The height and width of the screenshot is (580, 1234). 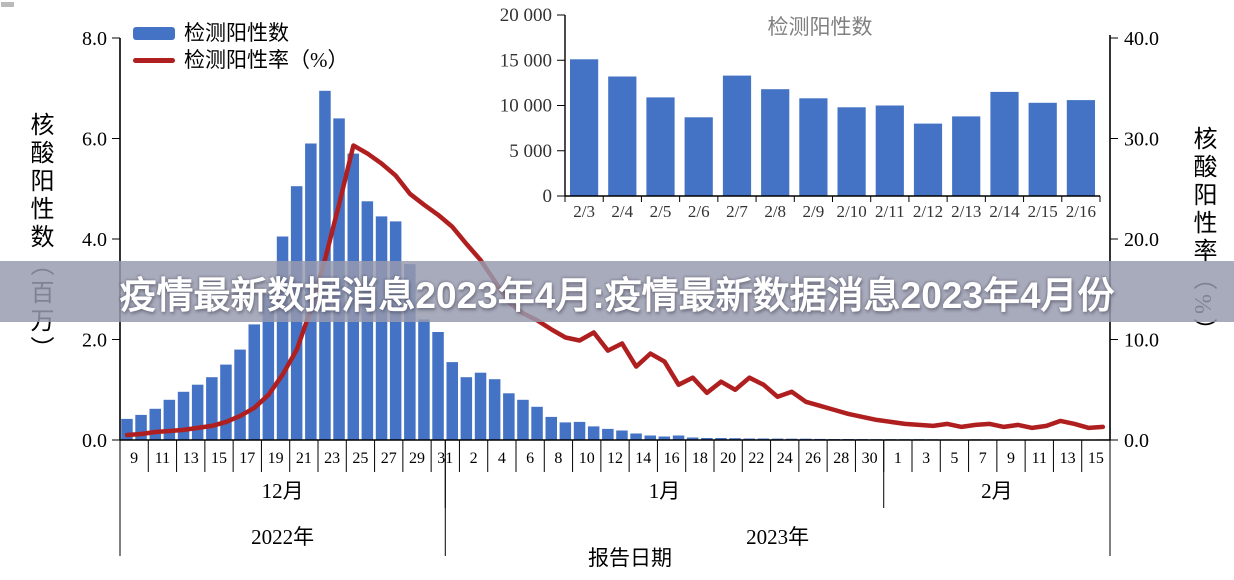 I want to click on inset-category-label: 2/8, so click(x=775, y=211).